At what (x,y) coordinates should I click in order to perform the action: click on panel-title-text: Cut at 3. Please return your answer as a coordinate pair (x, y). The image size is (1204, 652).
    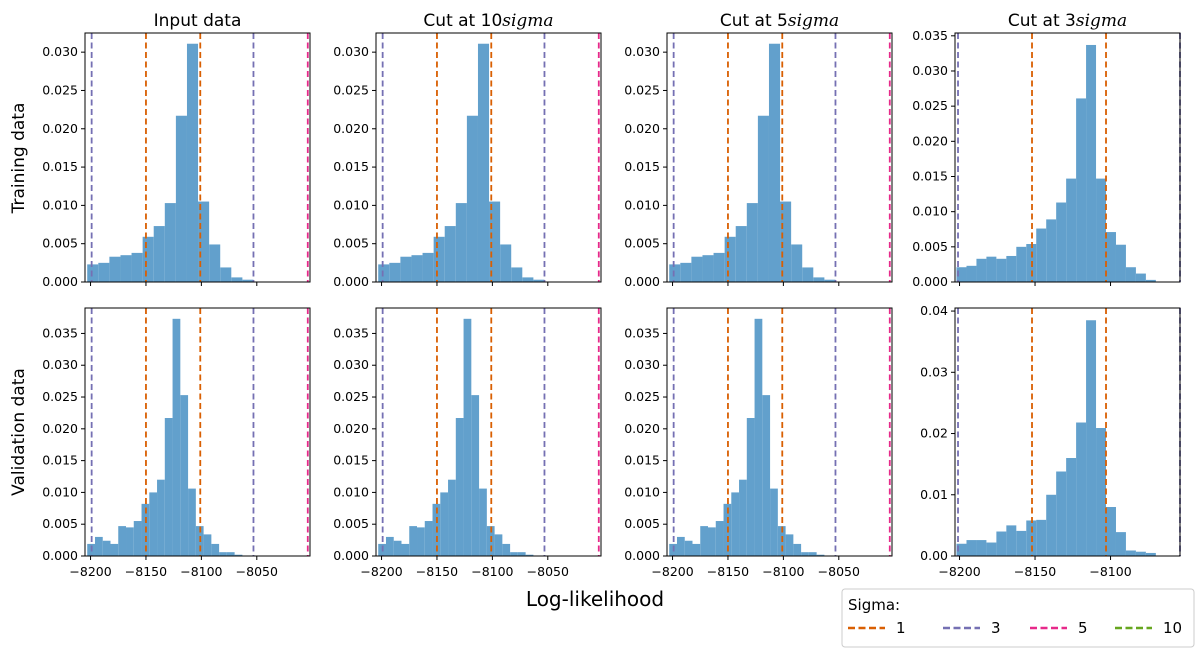
    Looking at the image, I should click on (1042, 21).